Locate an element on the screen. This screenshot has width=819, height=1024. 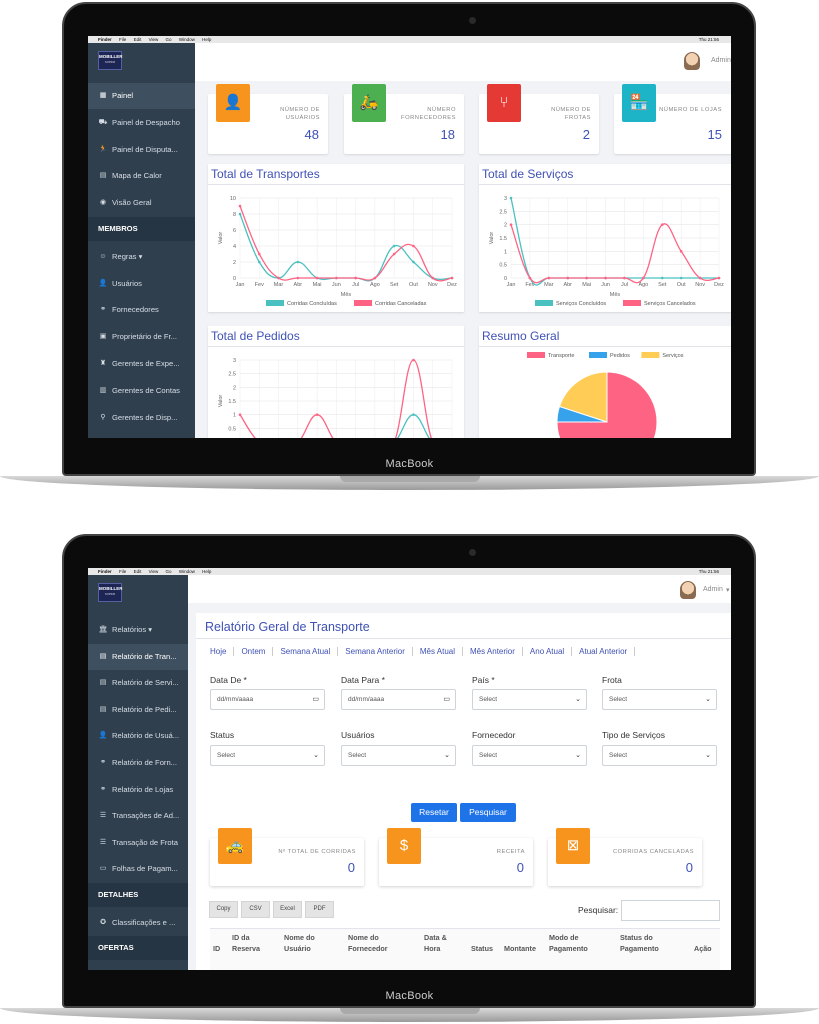
chevron-down-icon: ▾ is located at coordinates (728, 590).